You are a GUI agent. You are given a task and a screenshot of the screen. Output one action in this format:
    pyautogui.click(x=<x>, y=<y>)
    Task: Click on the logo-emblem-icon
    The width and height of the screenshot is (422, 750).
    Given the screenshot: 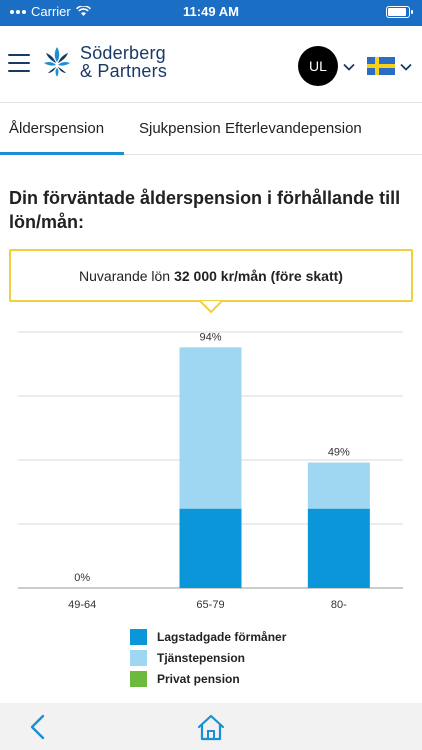 What is the action you would take?
    pyautogui.click(x=57, y=62)
    